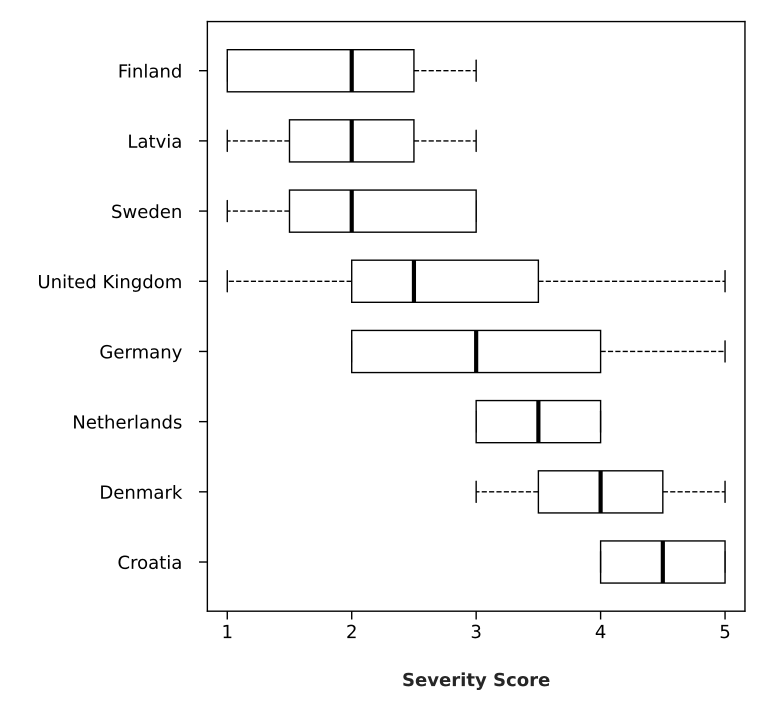 This screenshot has height=719, width=768. I want to click on x-tick-label: 2, so click(351, 631).